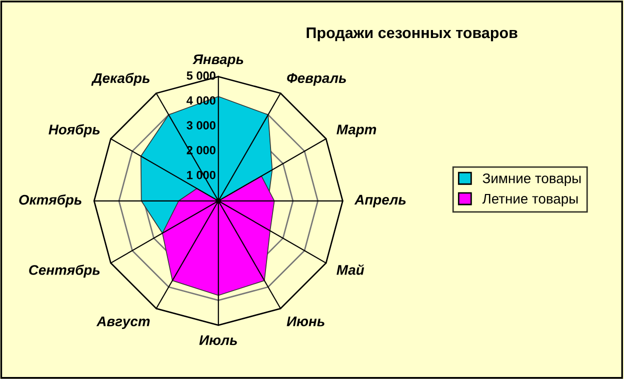  I want to click on spoke-label: Январь, so click(218, 60).